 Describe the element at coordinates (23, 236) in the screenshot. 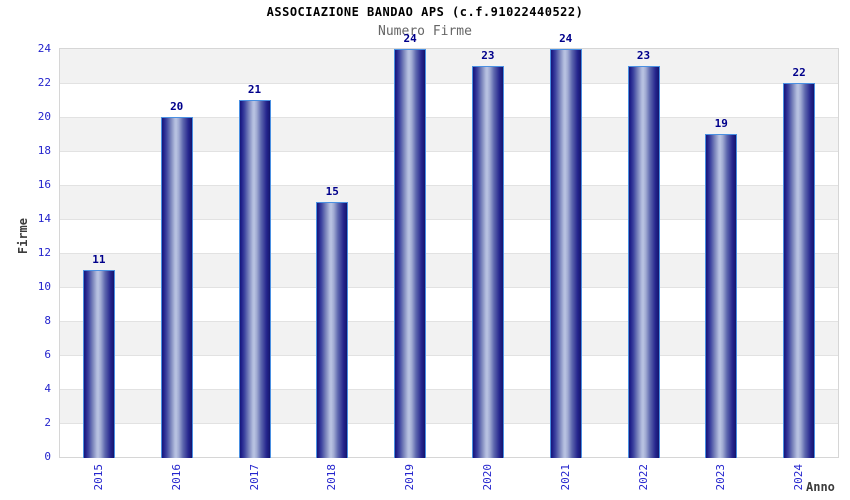

I see `y-axis-title: Firme` at that location.